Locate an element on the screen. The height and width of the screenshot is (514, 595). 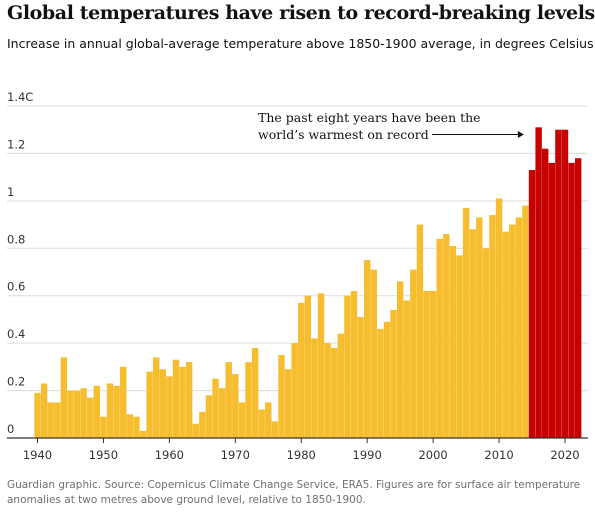
bar-1971 is located at coordinates (242, 420).